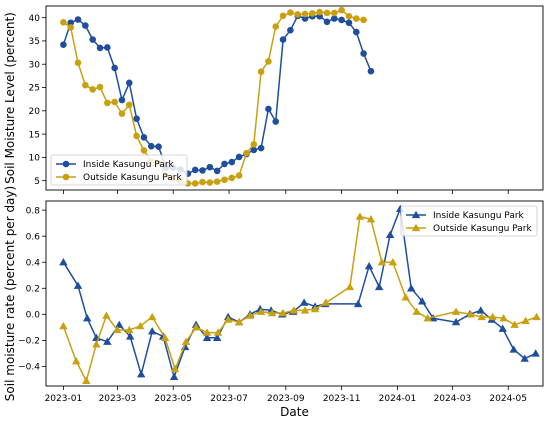  I want to click on x-tick-label: 2023-01, so click(64, 399).